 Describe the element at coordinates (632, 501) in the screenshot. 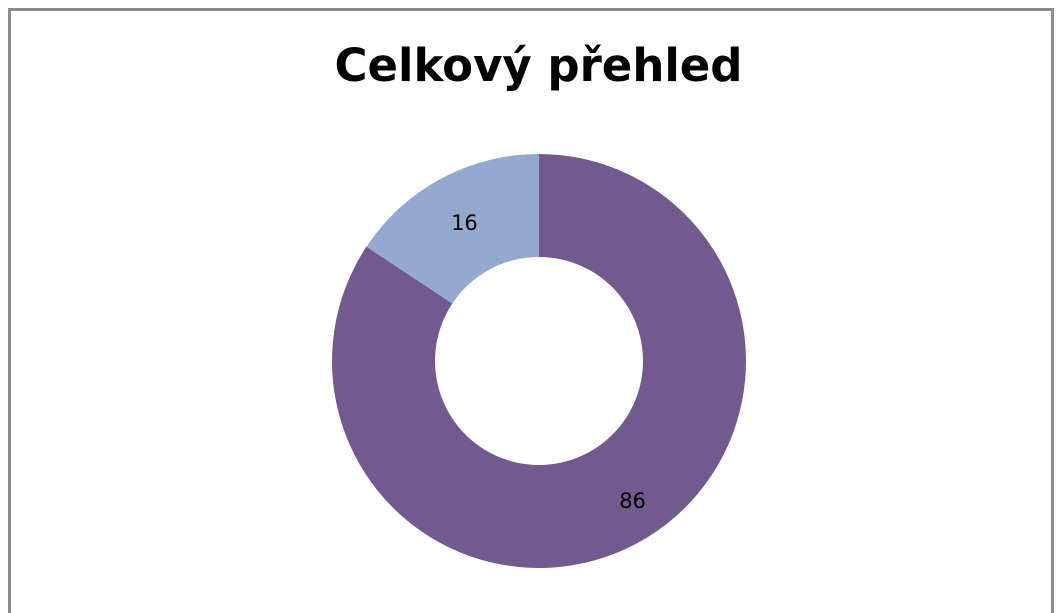

I see `data-label-86: 86` at that location.